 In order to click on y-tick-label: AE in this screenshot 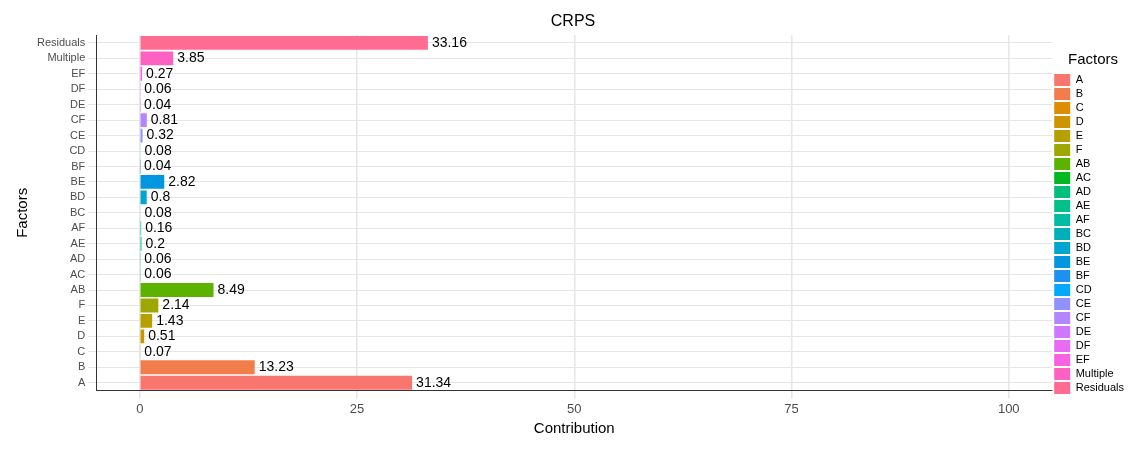, I will do `click(78, 242)`.